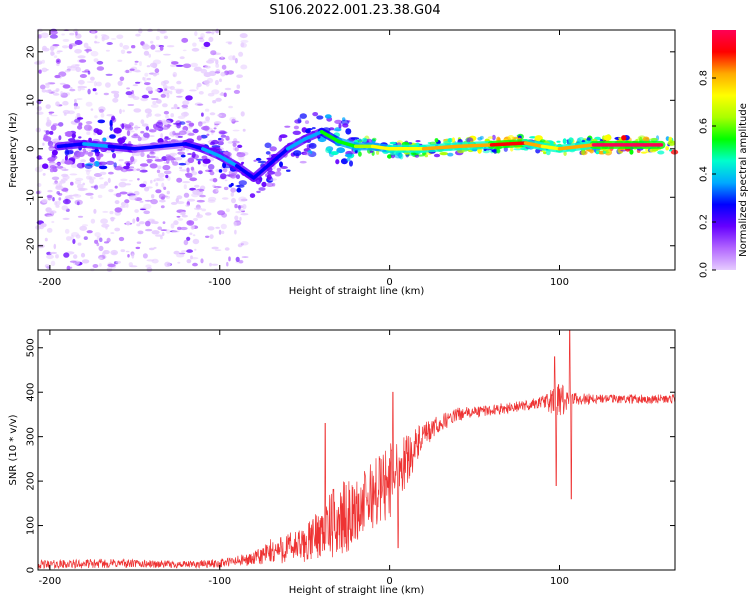 Image resolution: width=750 pixels, height=600 pixels. Describe the element at coordinates (219, 282) in the screenshot. I see `x-tick-label: -100` at that location.